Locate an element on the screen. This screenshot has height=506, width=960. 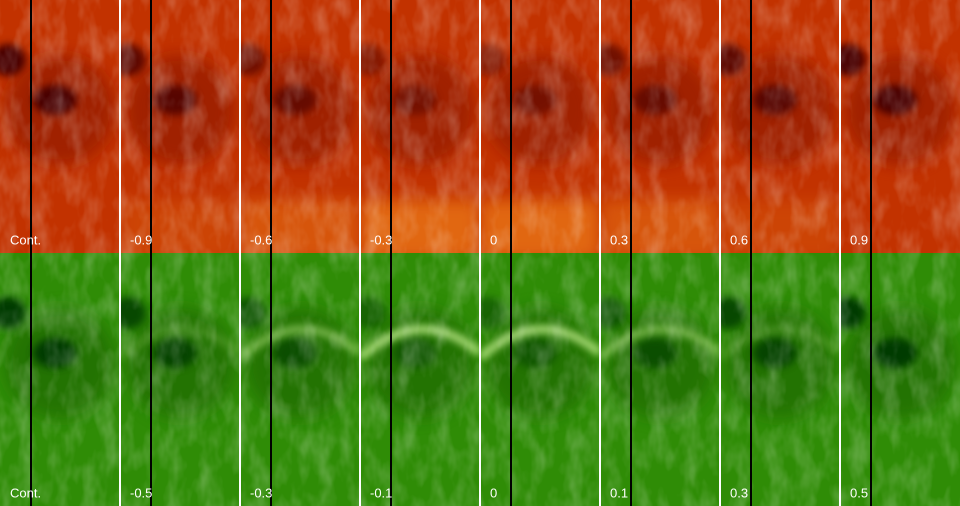
panel-label: -0.9 is located at coordinates (141, 239).